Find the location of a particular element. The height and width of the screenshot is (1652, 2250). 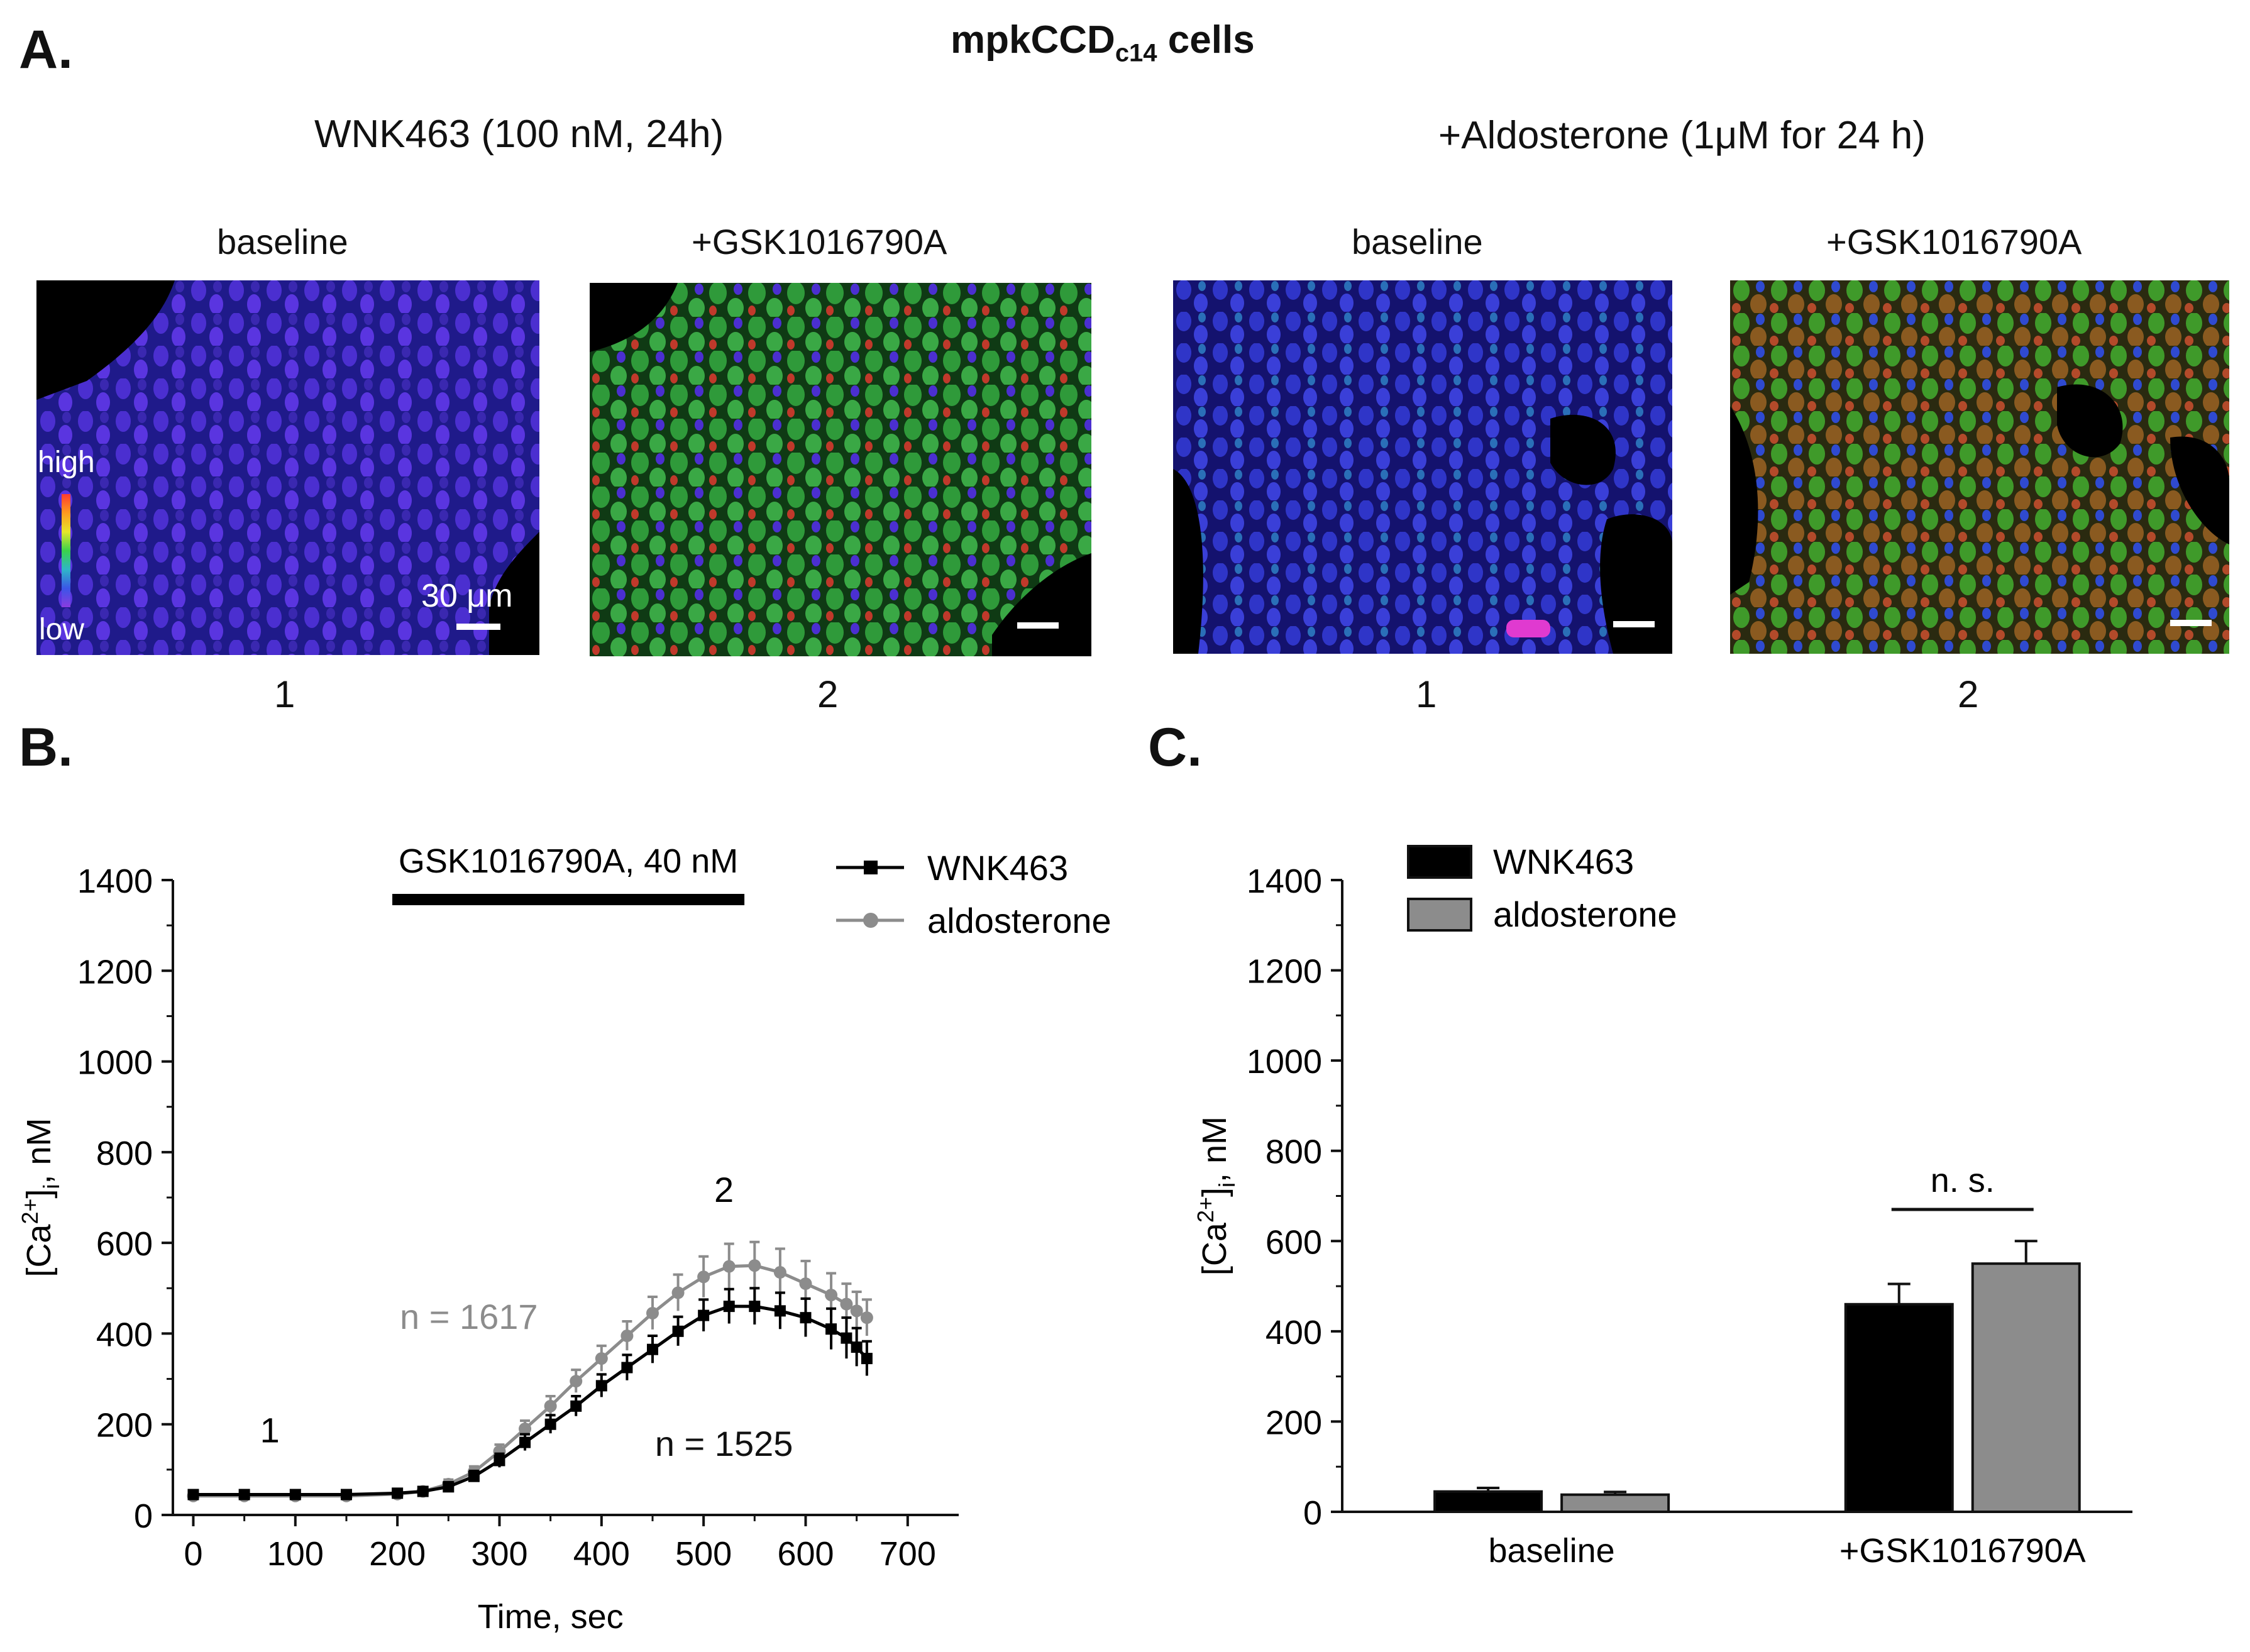

panel-b-letter: B. is located at coordinates (46, 747).